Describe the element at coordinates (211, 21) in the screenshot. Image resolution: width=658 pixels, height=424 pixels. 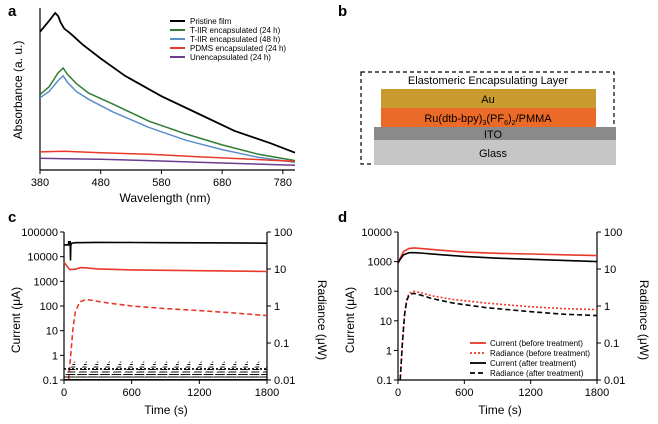
I see `panel-a-legend-label: Pristine film` at that location.